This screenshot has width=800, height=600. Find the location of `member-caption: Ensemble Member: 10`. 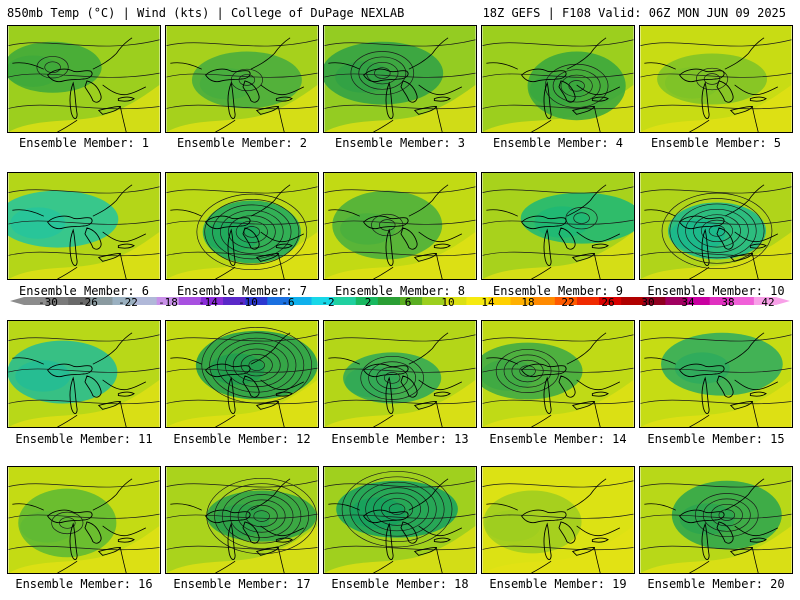

member-caption: Ensemble Member: 10 is located at coordinates (716, 291).